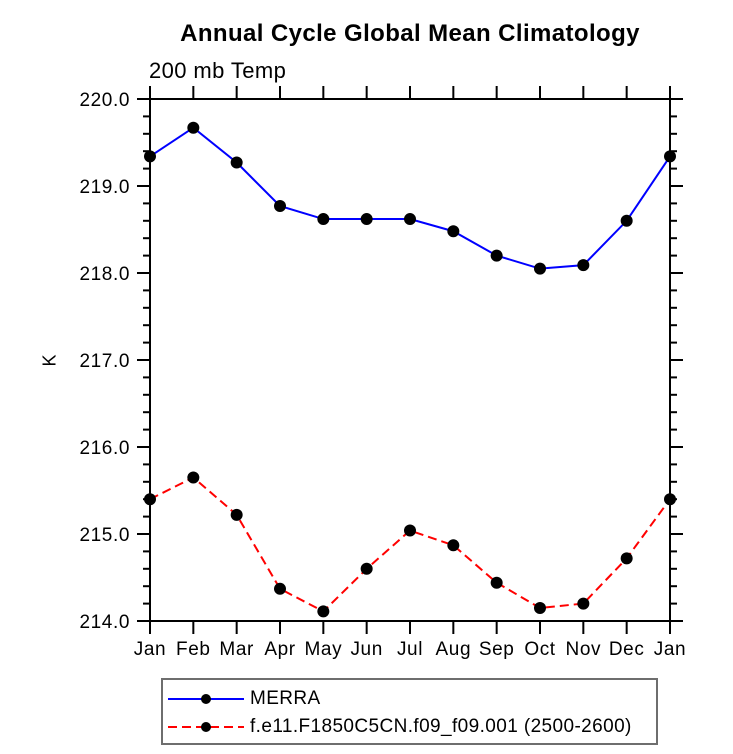  Describe the element at coordinates (104, 274) in the screenshot. I see `y-tick-label: 218.0` at that location.